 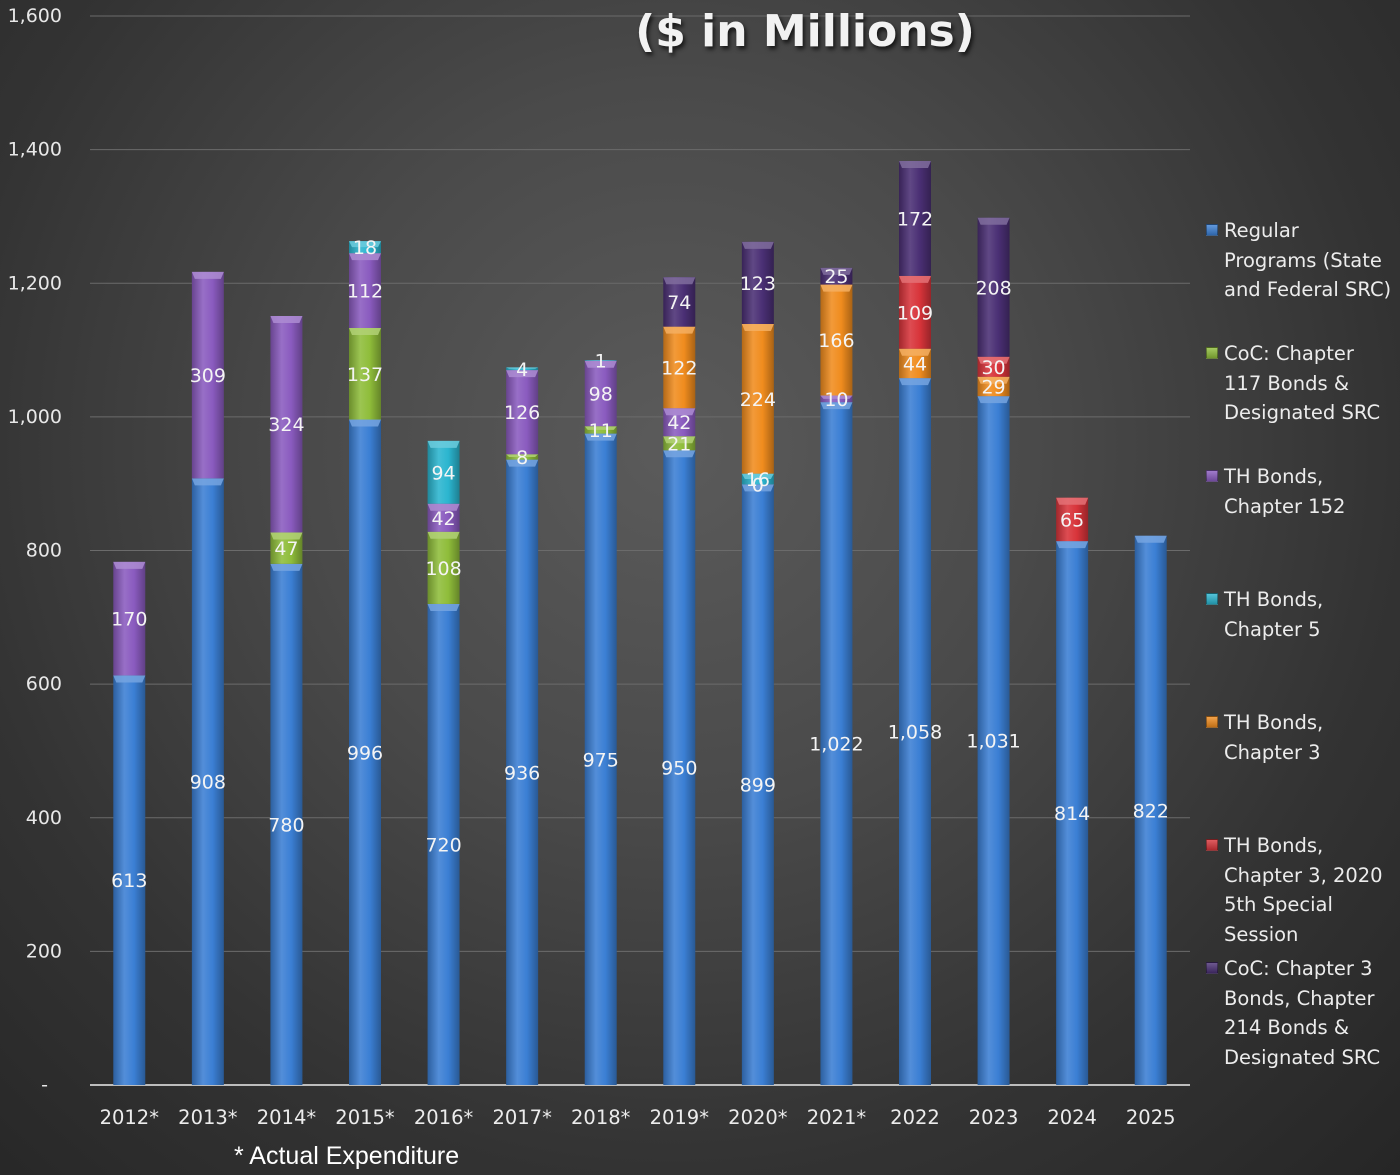 What do you see at coordinates (836, 400) in the screenshot?
I see `data-label: 10` at bounding box center [836, 400].